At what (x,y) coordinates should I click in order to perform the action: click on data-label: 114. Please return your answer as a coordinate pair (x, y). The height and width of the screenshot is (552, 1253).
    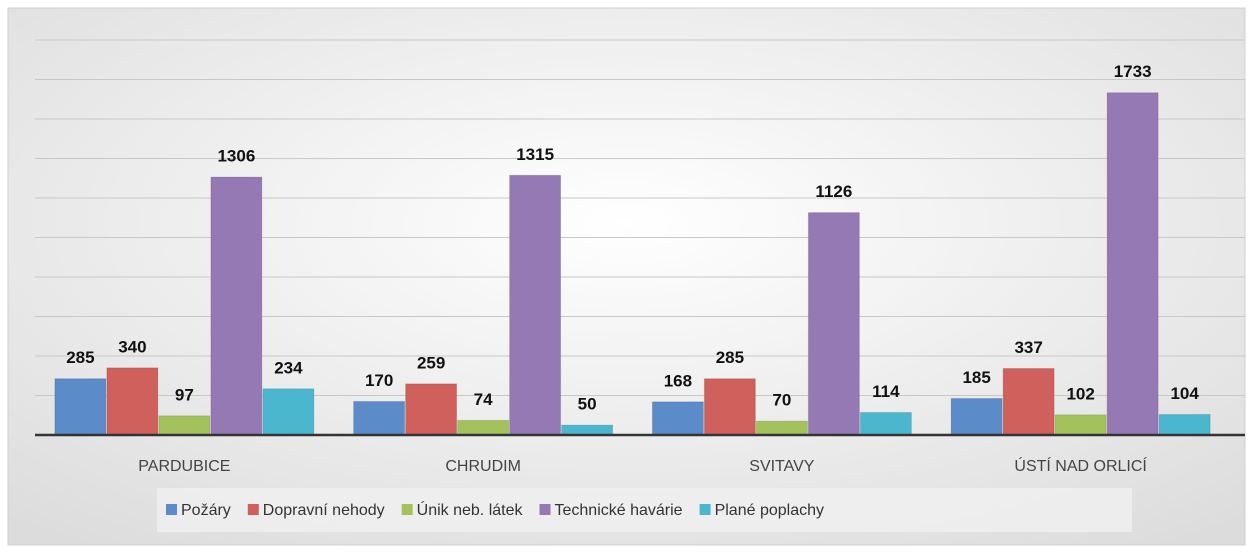
    Looking at the image, I should click on (886, 391).